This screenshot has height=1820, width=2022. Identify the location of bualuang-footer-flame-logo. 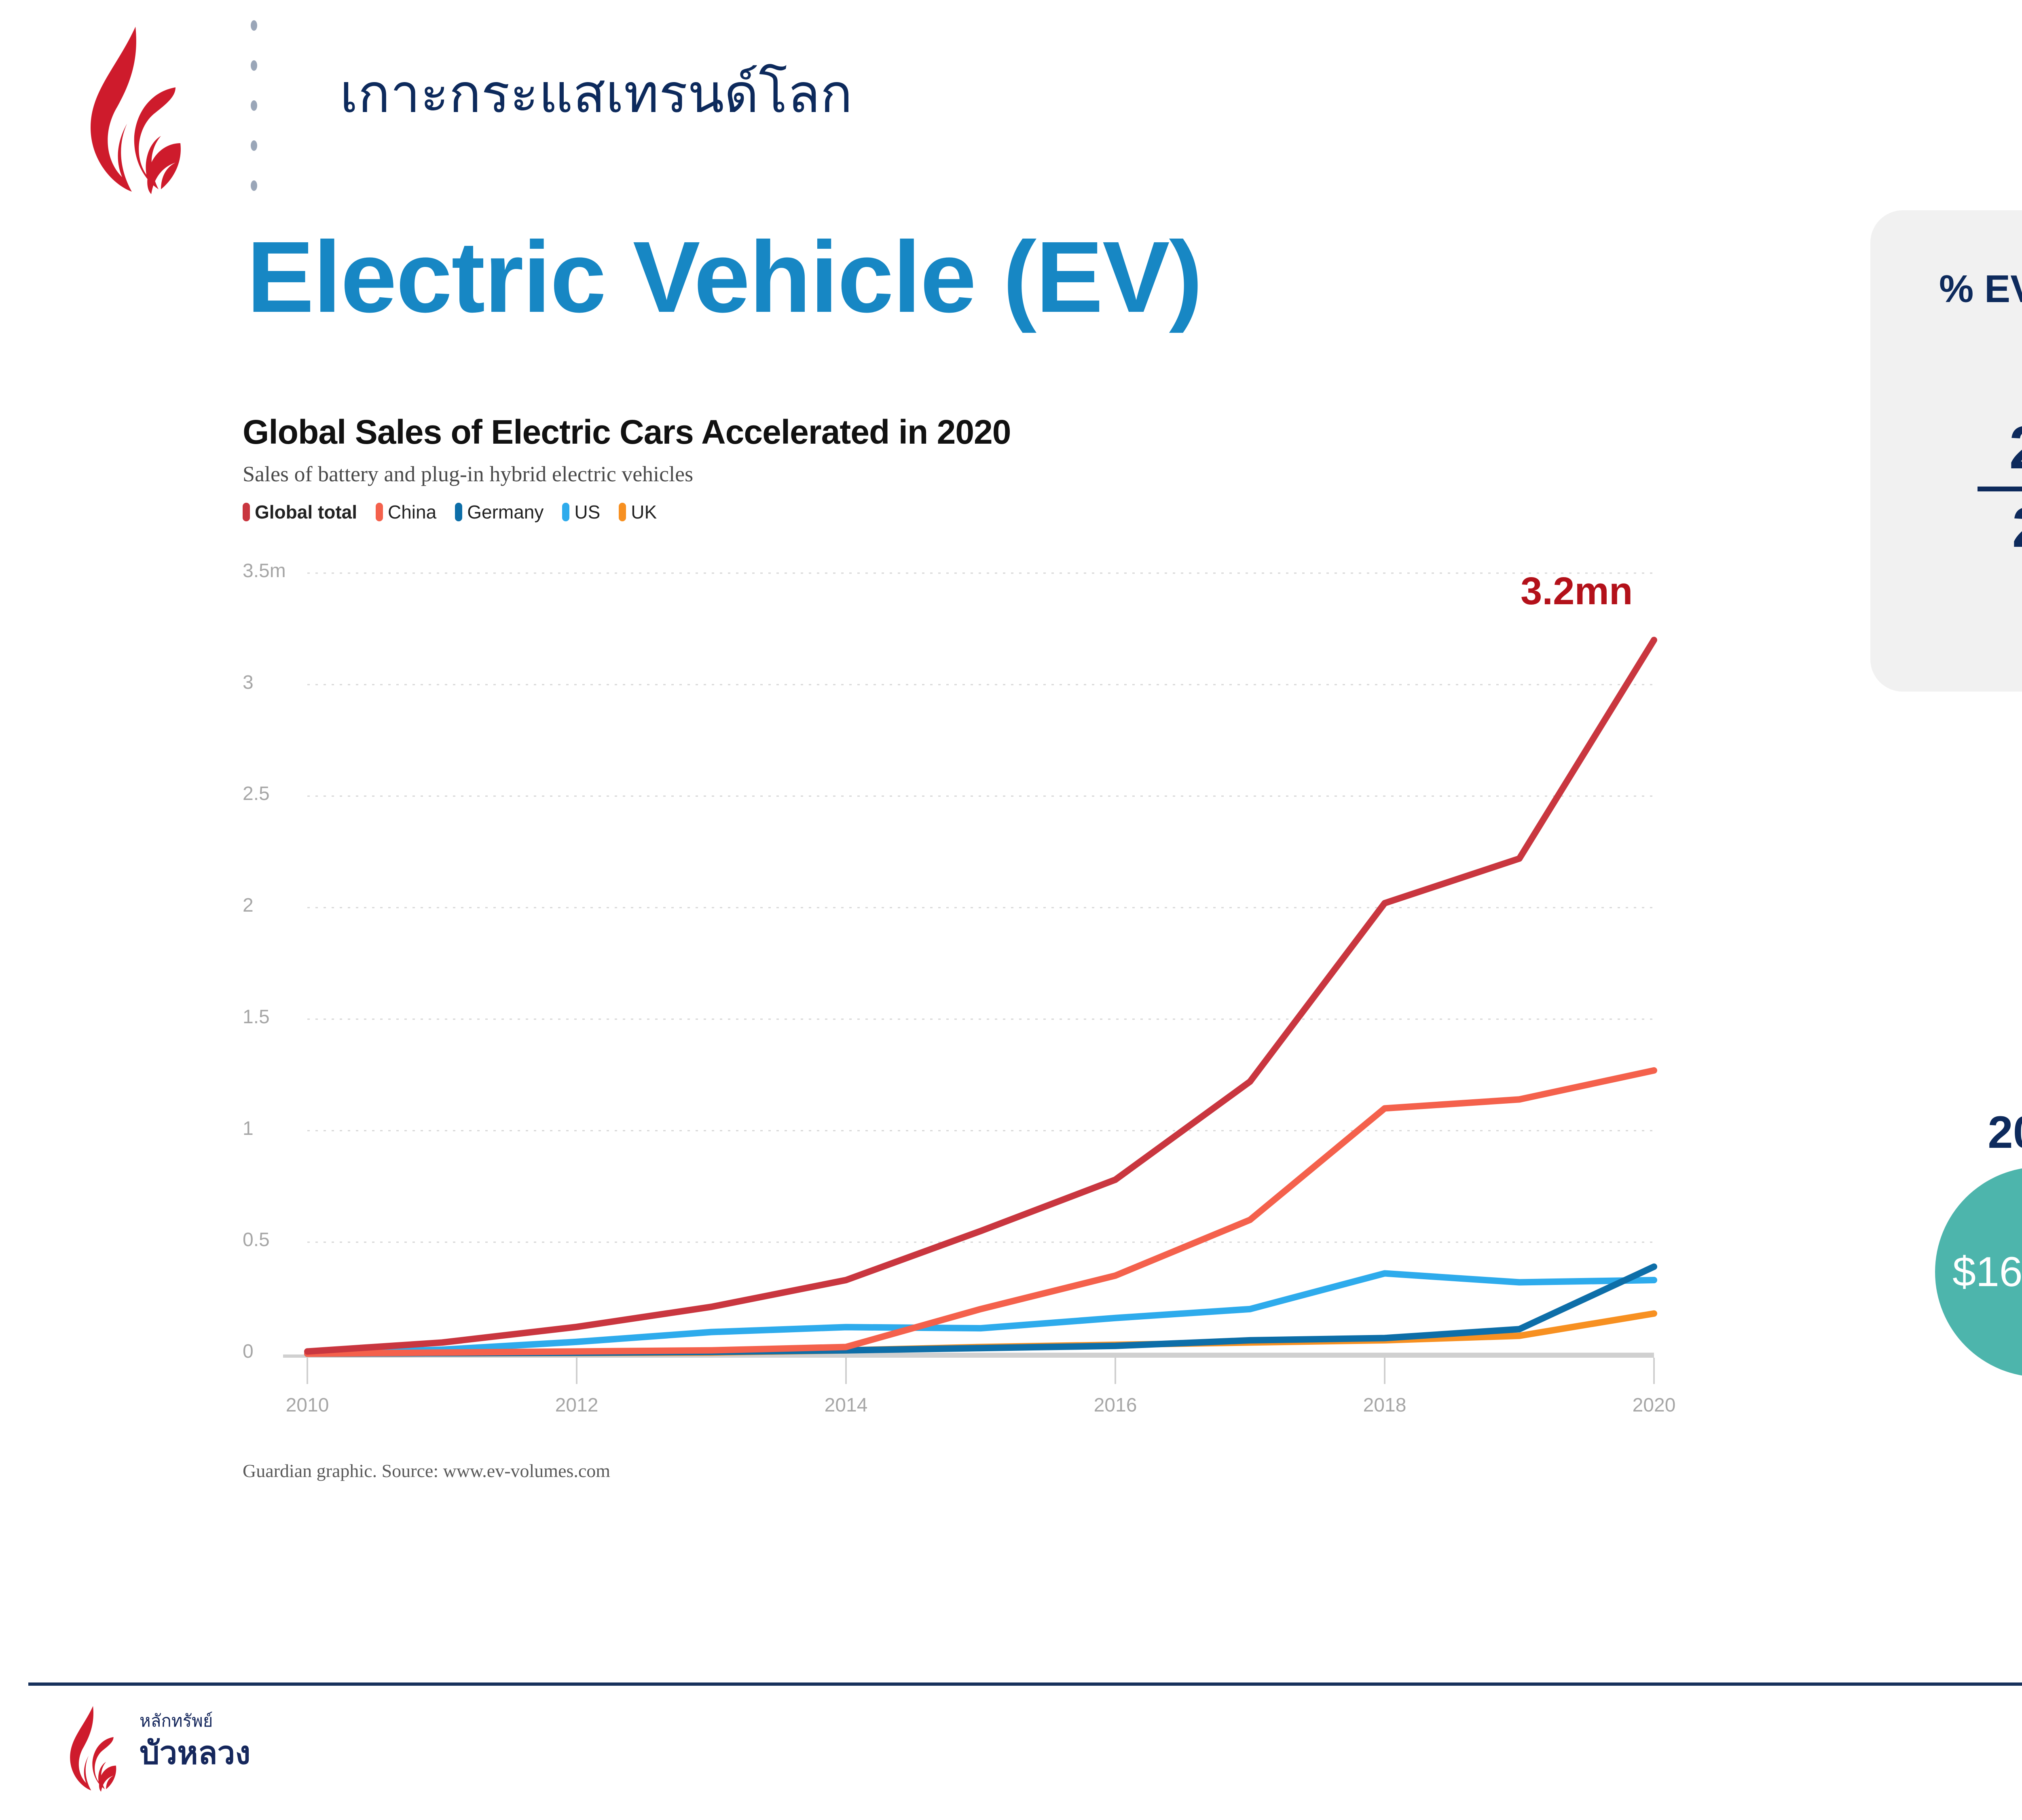
(93, 1749).